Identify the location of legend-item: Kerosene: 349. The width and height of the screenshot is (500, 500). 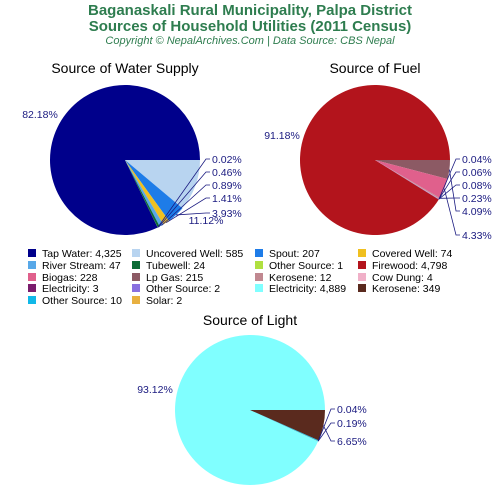
(399, 289).